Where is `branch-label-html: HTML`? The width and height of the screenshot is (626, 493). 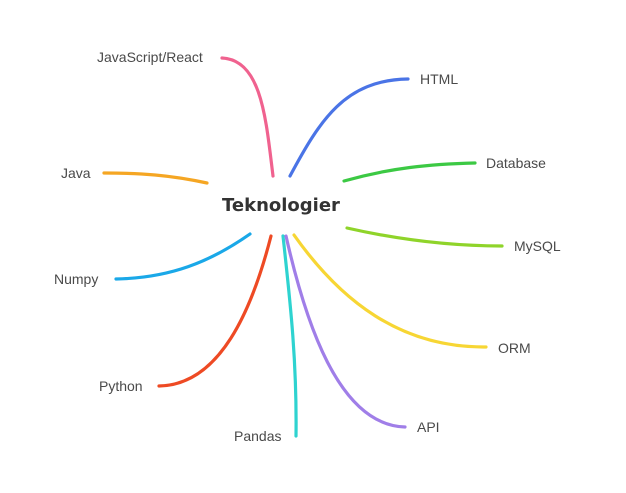 branch-label-html: HTML is located at coordinates (439, 79).